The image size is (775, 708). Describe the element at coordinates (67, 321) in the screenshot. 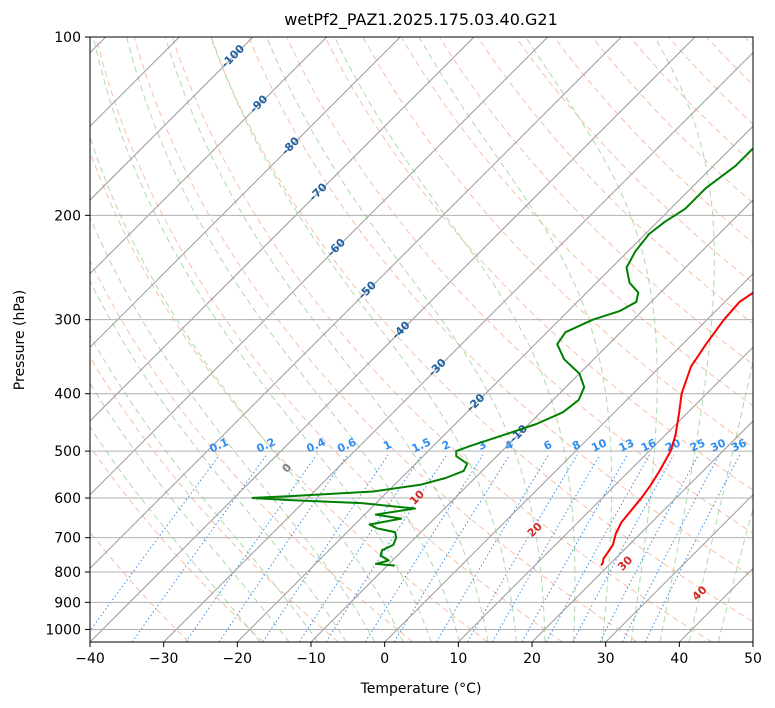

I see `y-tick-label: 300` at that location.